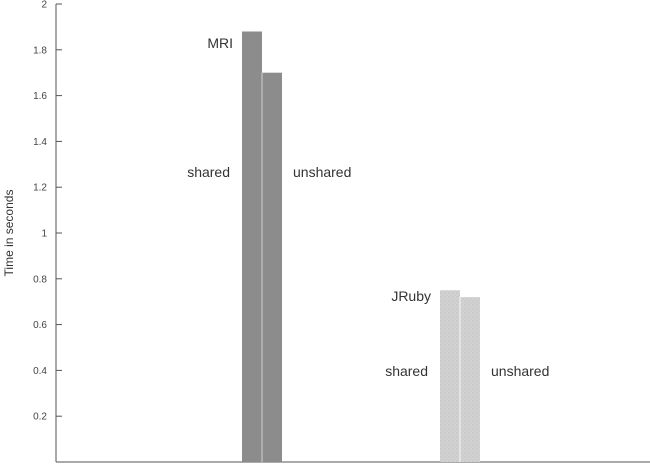  I want to click on y-tick-label: 1.6, so click(40, 96).